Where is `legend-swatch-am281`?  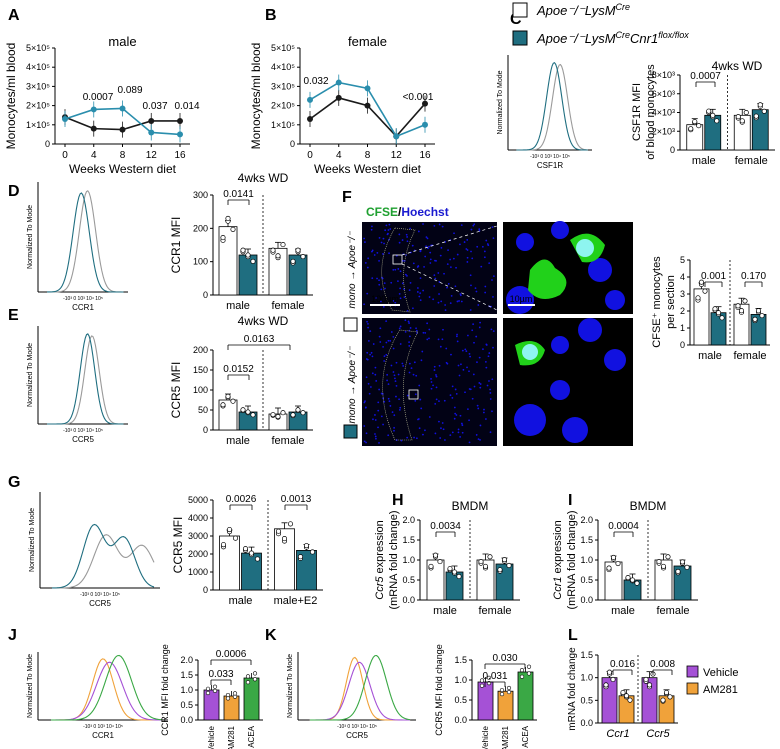
legend-swatch-am281 is located at coordinates (692, 688).